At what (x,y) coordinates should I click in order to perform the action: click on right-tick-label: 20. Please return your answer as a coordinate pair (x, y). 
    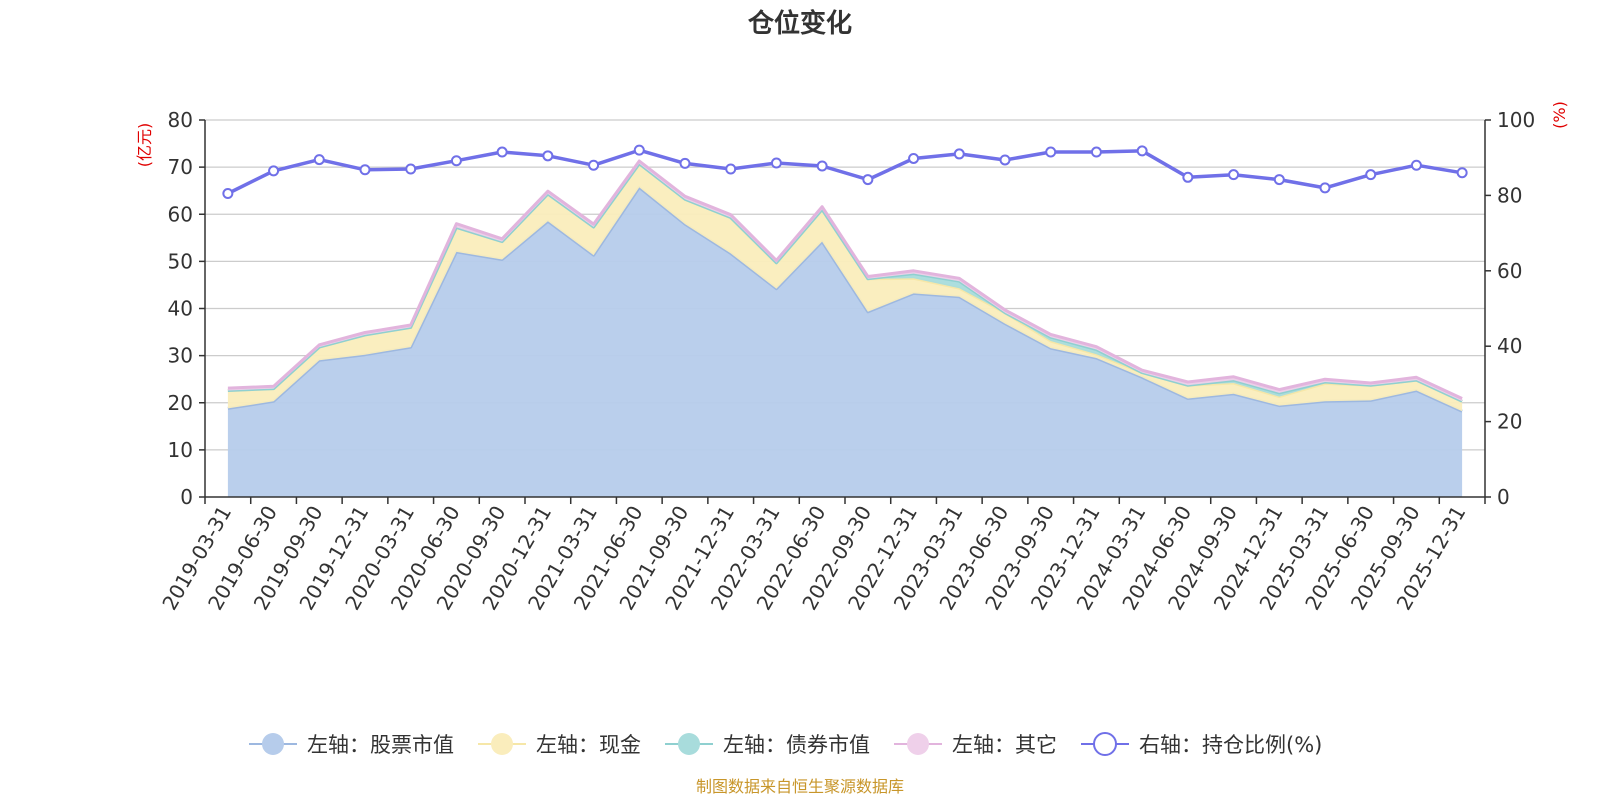
    Looking at the image, I should click on (1509, 422).